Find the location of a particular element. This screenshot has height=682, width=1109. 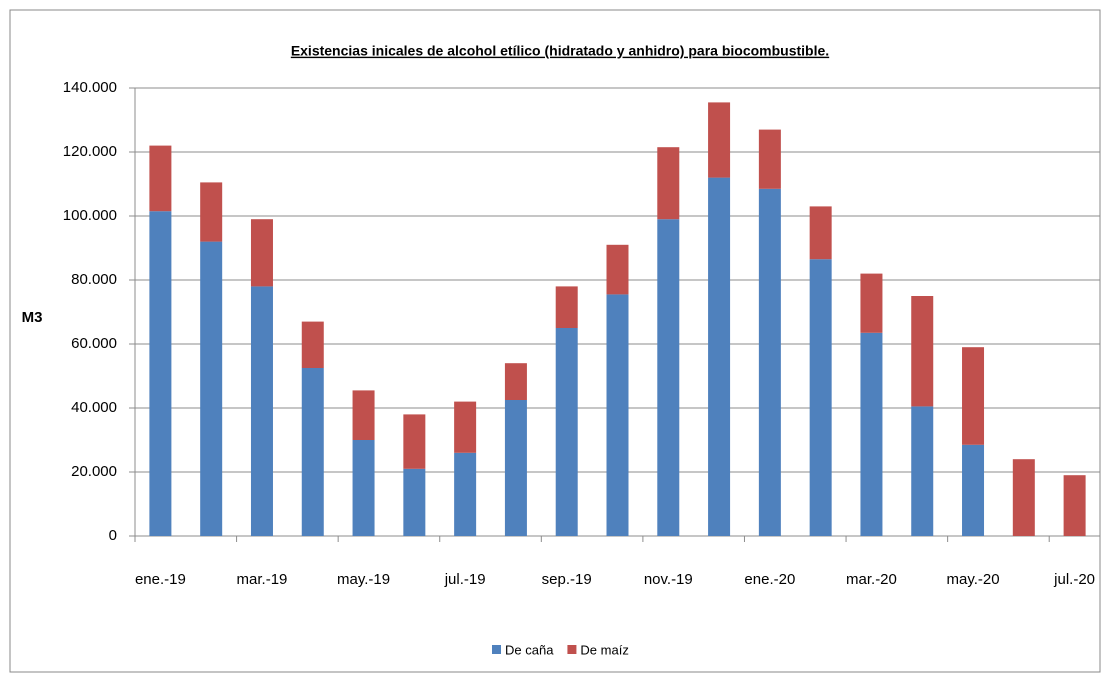

x-tick-label: sep.-19 is located at coordinates (567, 579).